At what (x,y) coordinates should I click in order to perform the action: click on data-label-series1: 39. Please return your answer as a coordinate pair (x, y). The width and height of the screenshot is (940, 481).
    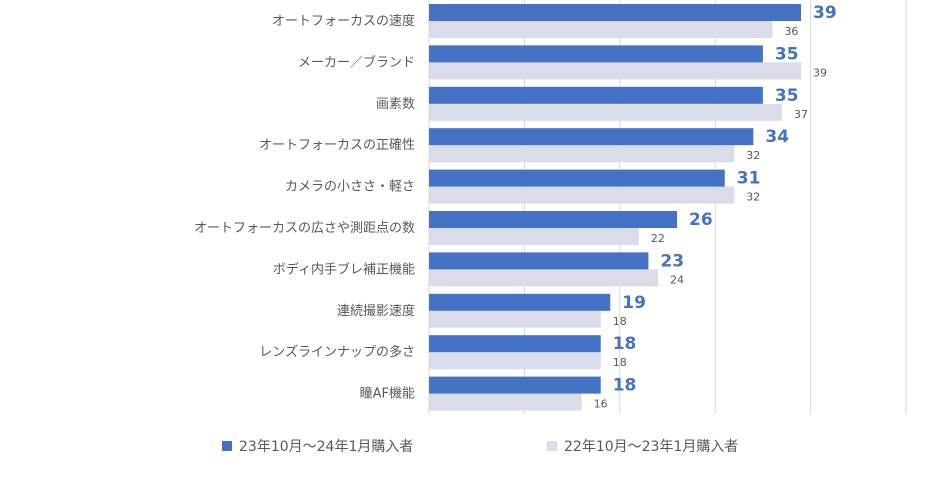
    Looking at the image, I should click on (825, 13).